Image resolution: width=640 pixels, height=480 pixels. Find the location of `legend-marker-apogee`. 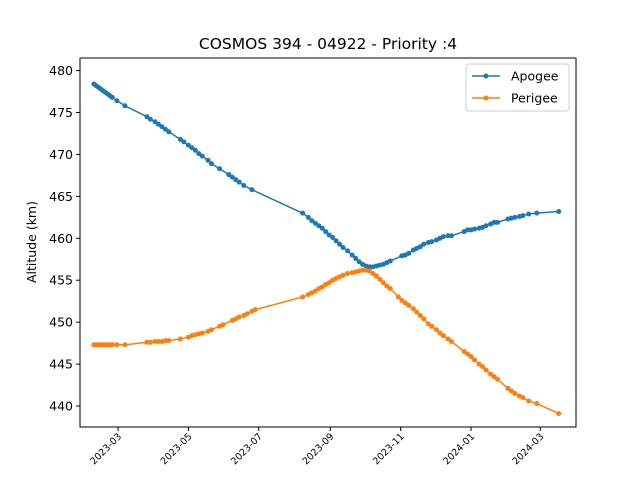

legend-marker-apogee is located at coordinates (486, 76).